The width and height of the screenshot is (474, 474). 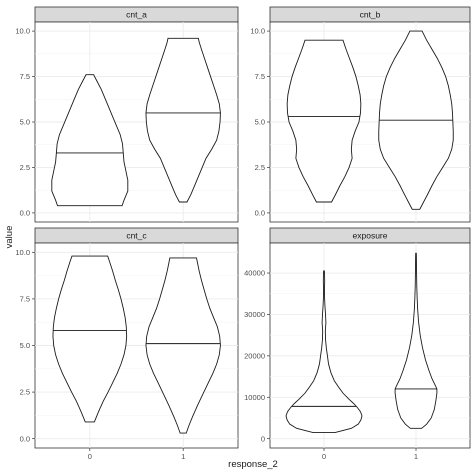 I want to click on y-tick-label: 20000, so click(x=254, y=355).